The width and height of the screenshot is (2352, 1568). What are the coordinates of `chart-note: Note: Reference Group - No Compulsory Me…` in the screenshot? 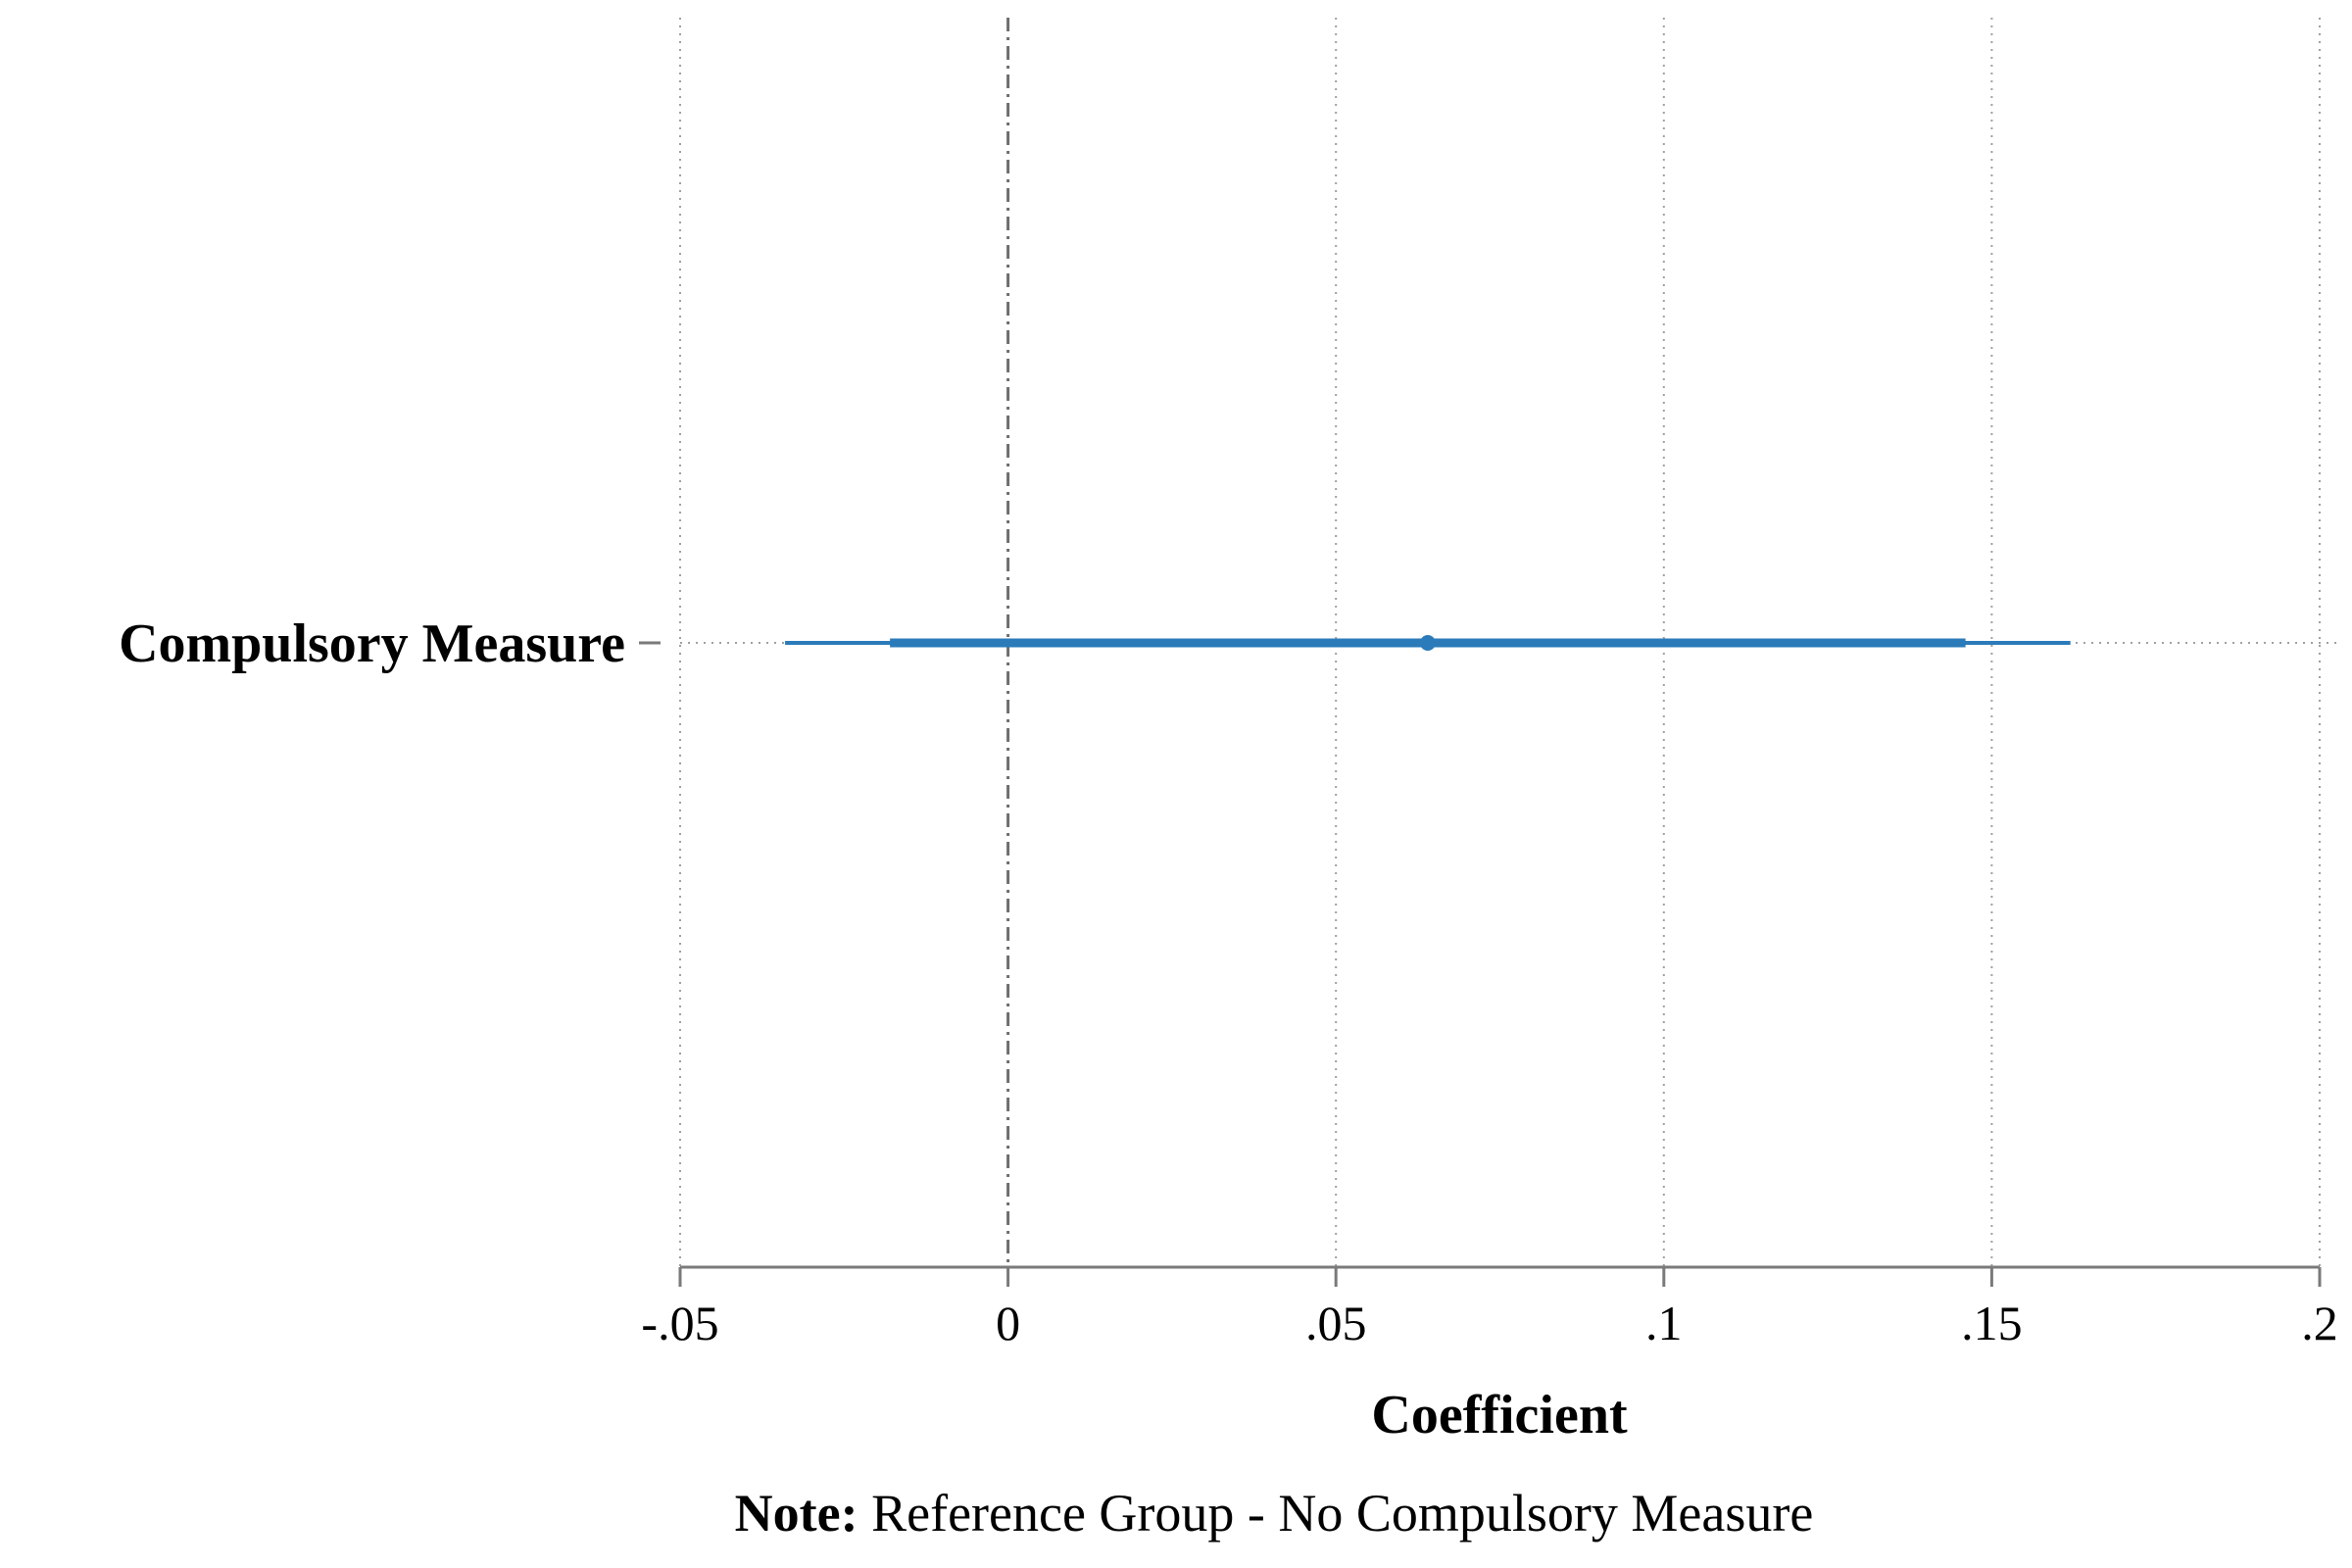 It's located at (1274, 1513).